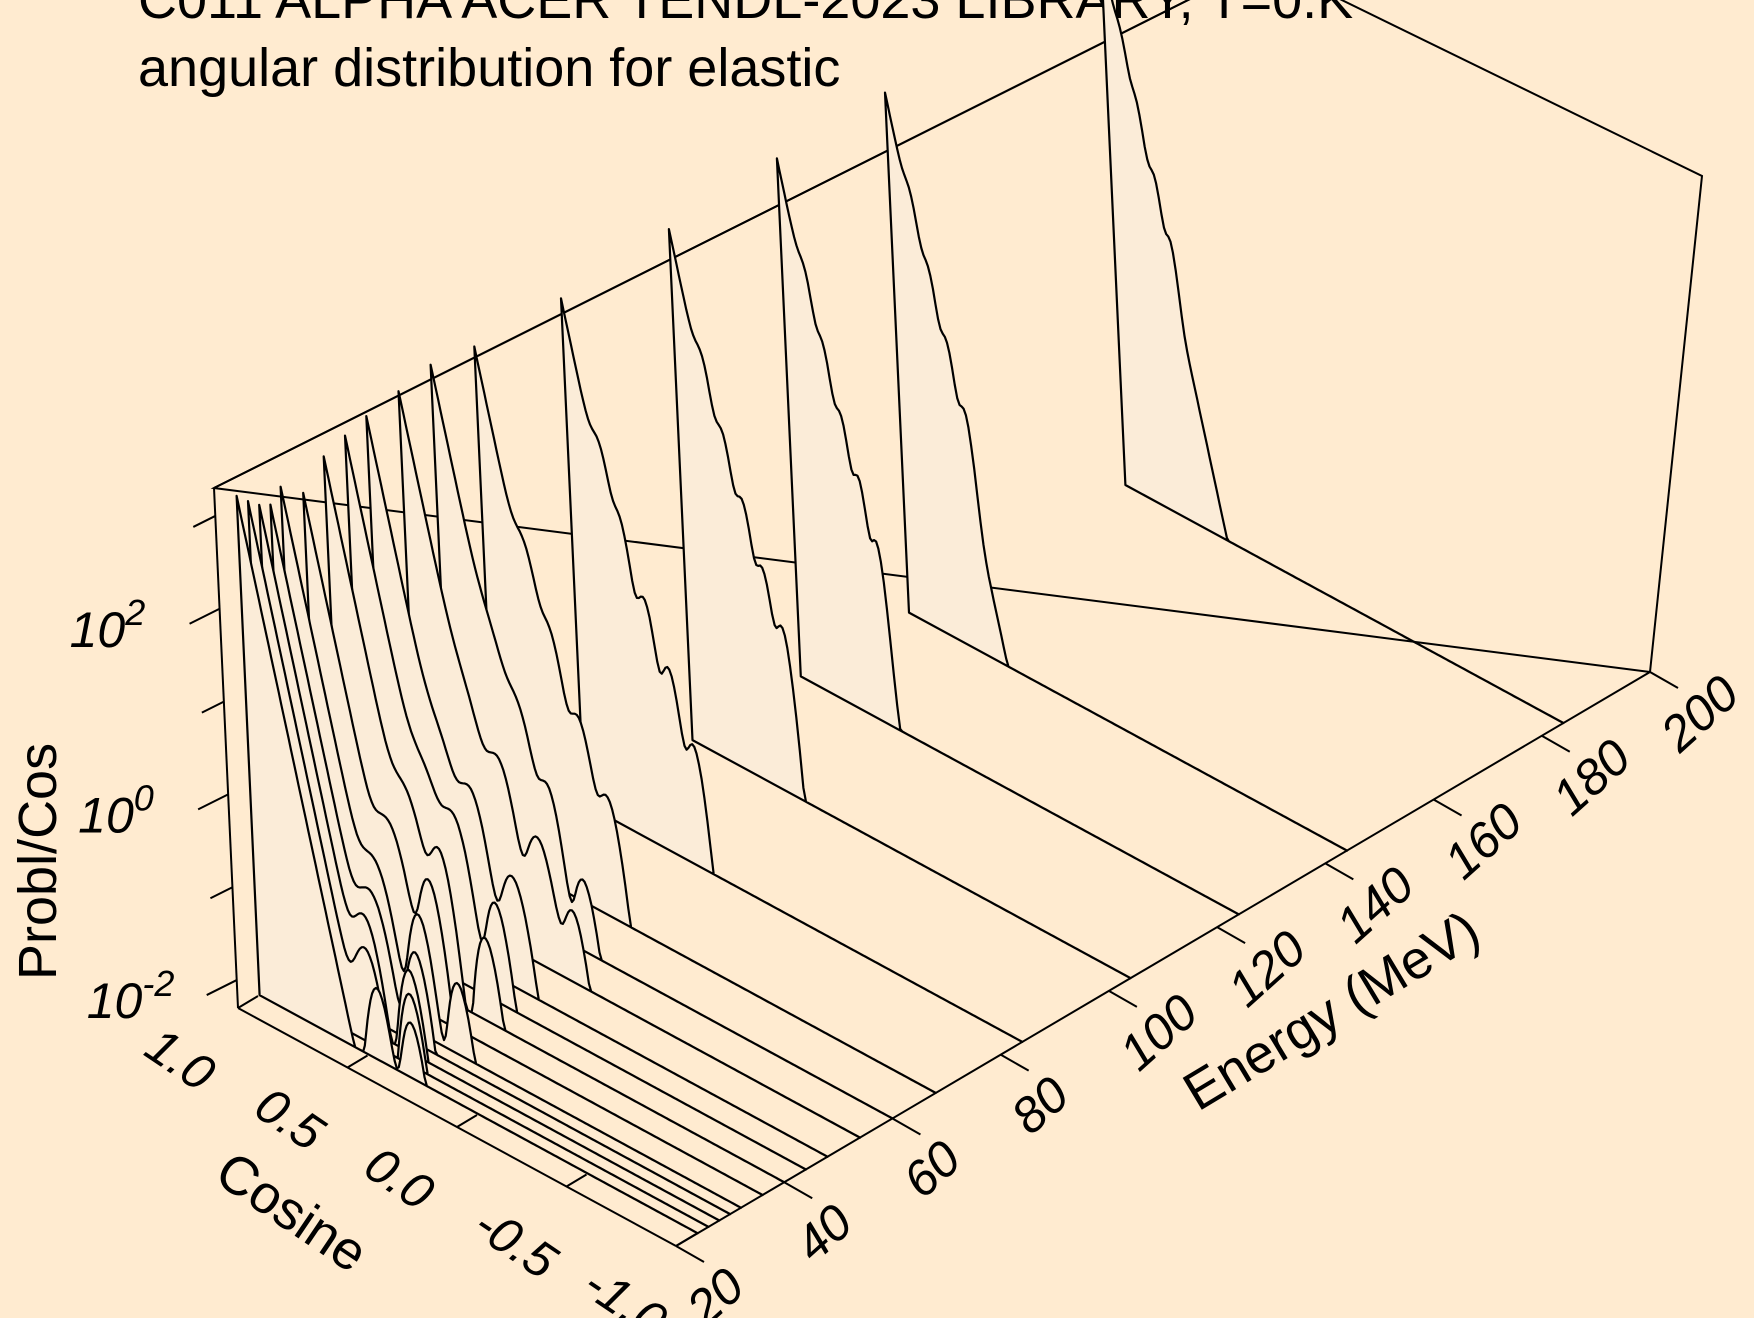 The width and height of the screenshot is (1754, 1318). What do you see at coordinates (625, 1286) in the screenshot?
I see `x-tick-label: -1.0` at bounding box center [625, 1286].